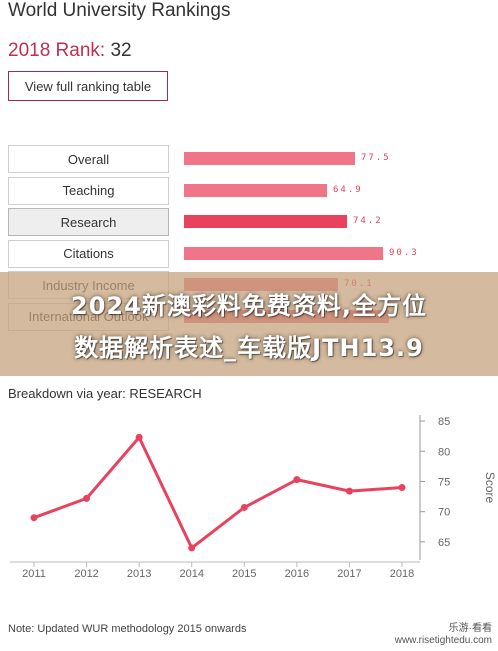 This screenshot has height=651, width=498. What do you see at coordinates (444, 422) in the screenshot?
I see `y-tick-label: 85` at bounding box center [444, 422].